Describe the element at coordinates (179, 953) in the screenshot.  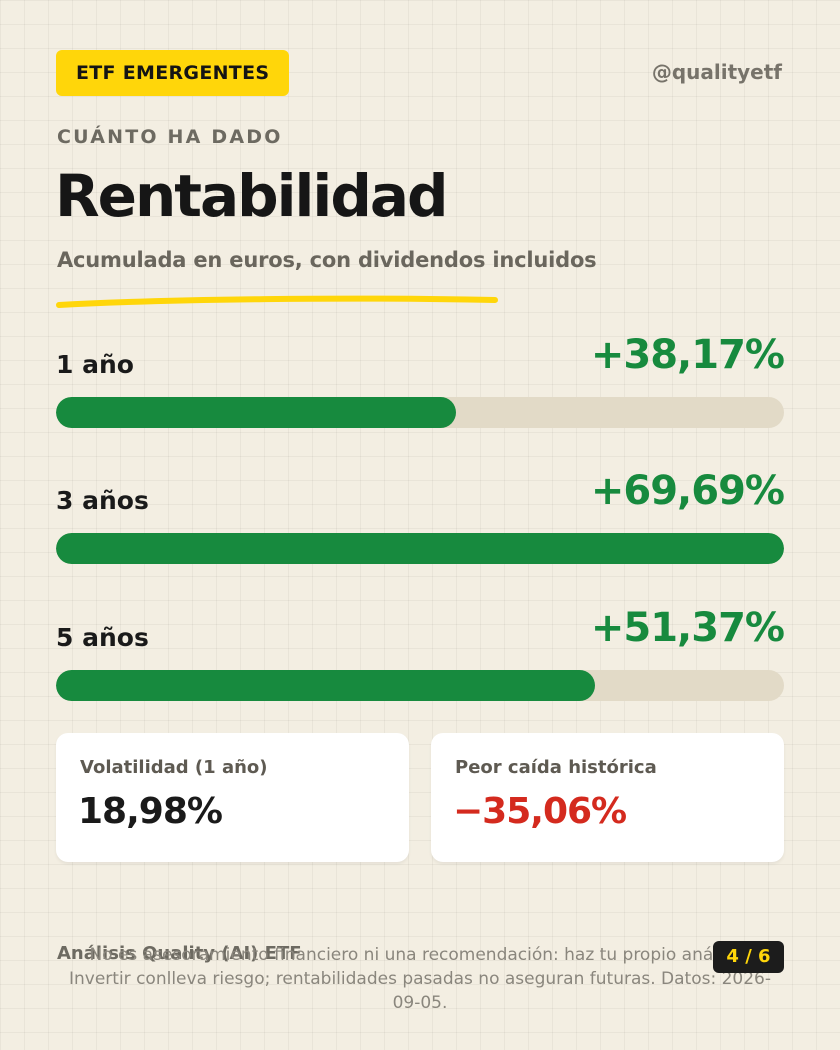
I see `footer-brand: Análisis Quality (AI) ETF` at that location.